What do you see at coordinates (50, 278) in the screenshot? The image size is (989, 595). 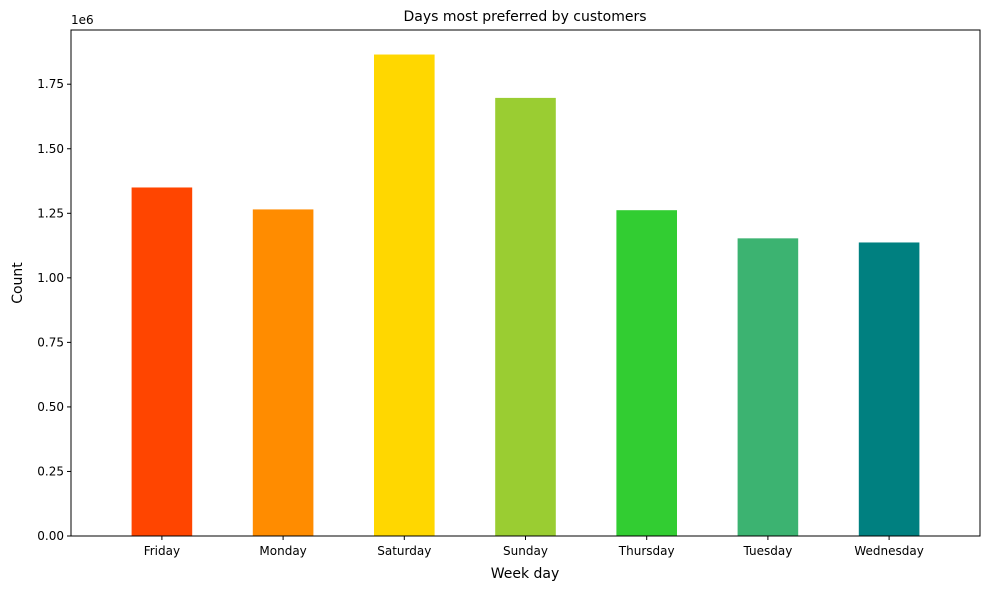 I see `y-tick-label: 1.00` at bounding box center [50, 278].